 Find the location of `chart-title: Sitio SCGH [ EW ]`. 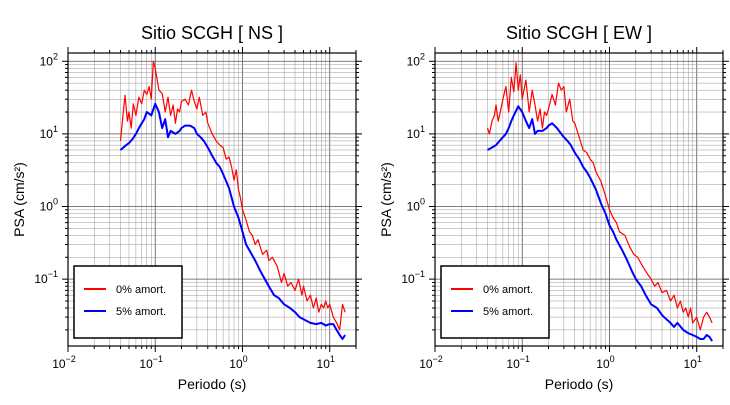

chart-title: Sitio SCGH [ EW ] is located at coordinates (579, 33).